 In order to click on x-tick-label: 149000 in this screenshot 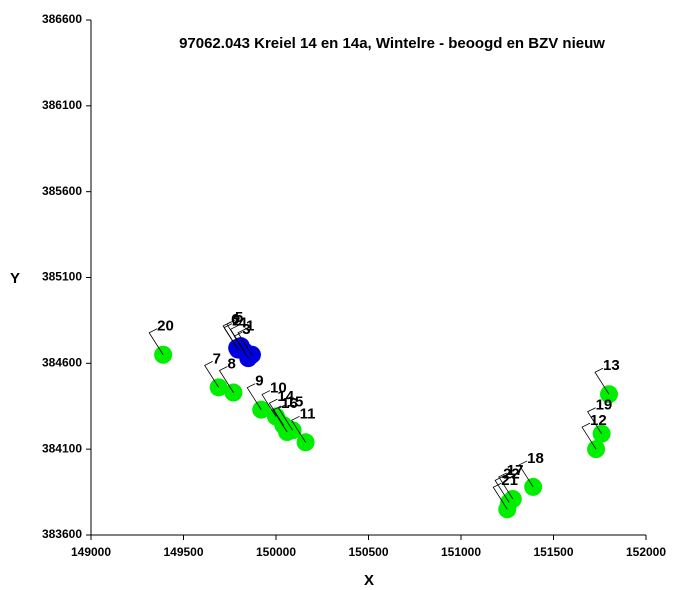, I will do `click(91, 552)`.